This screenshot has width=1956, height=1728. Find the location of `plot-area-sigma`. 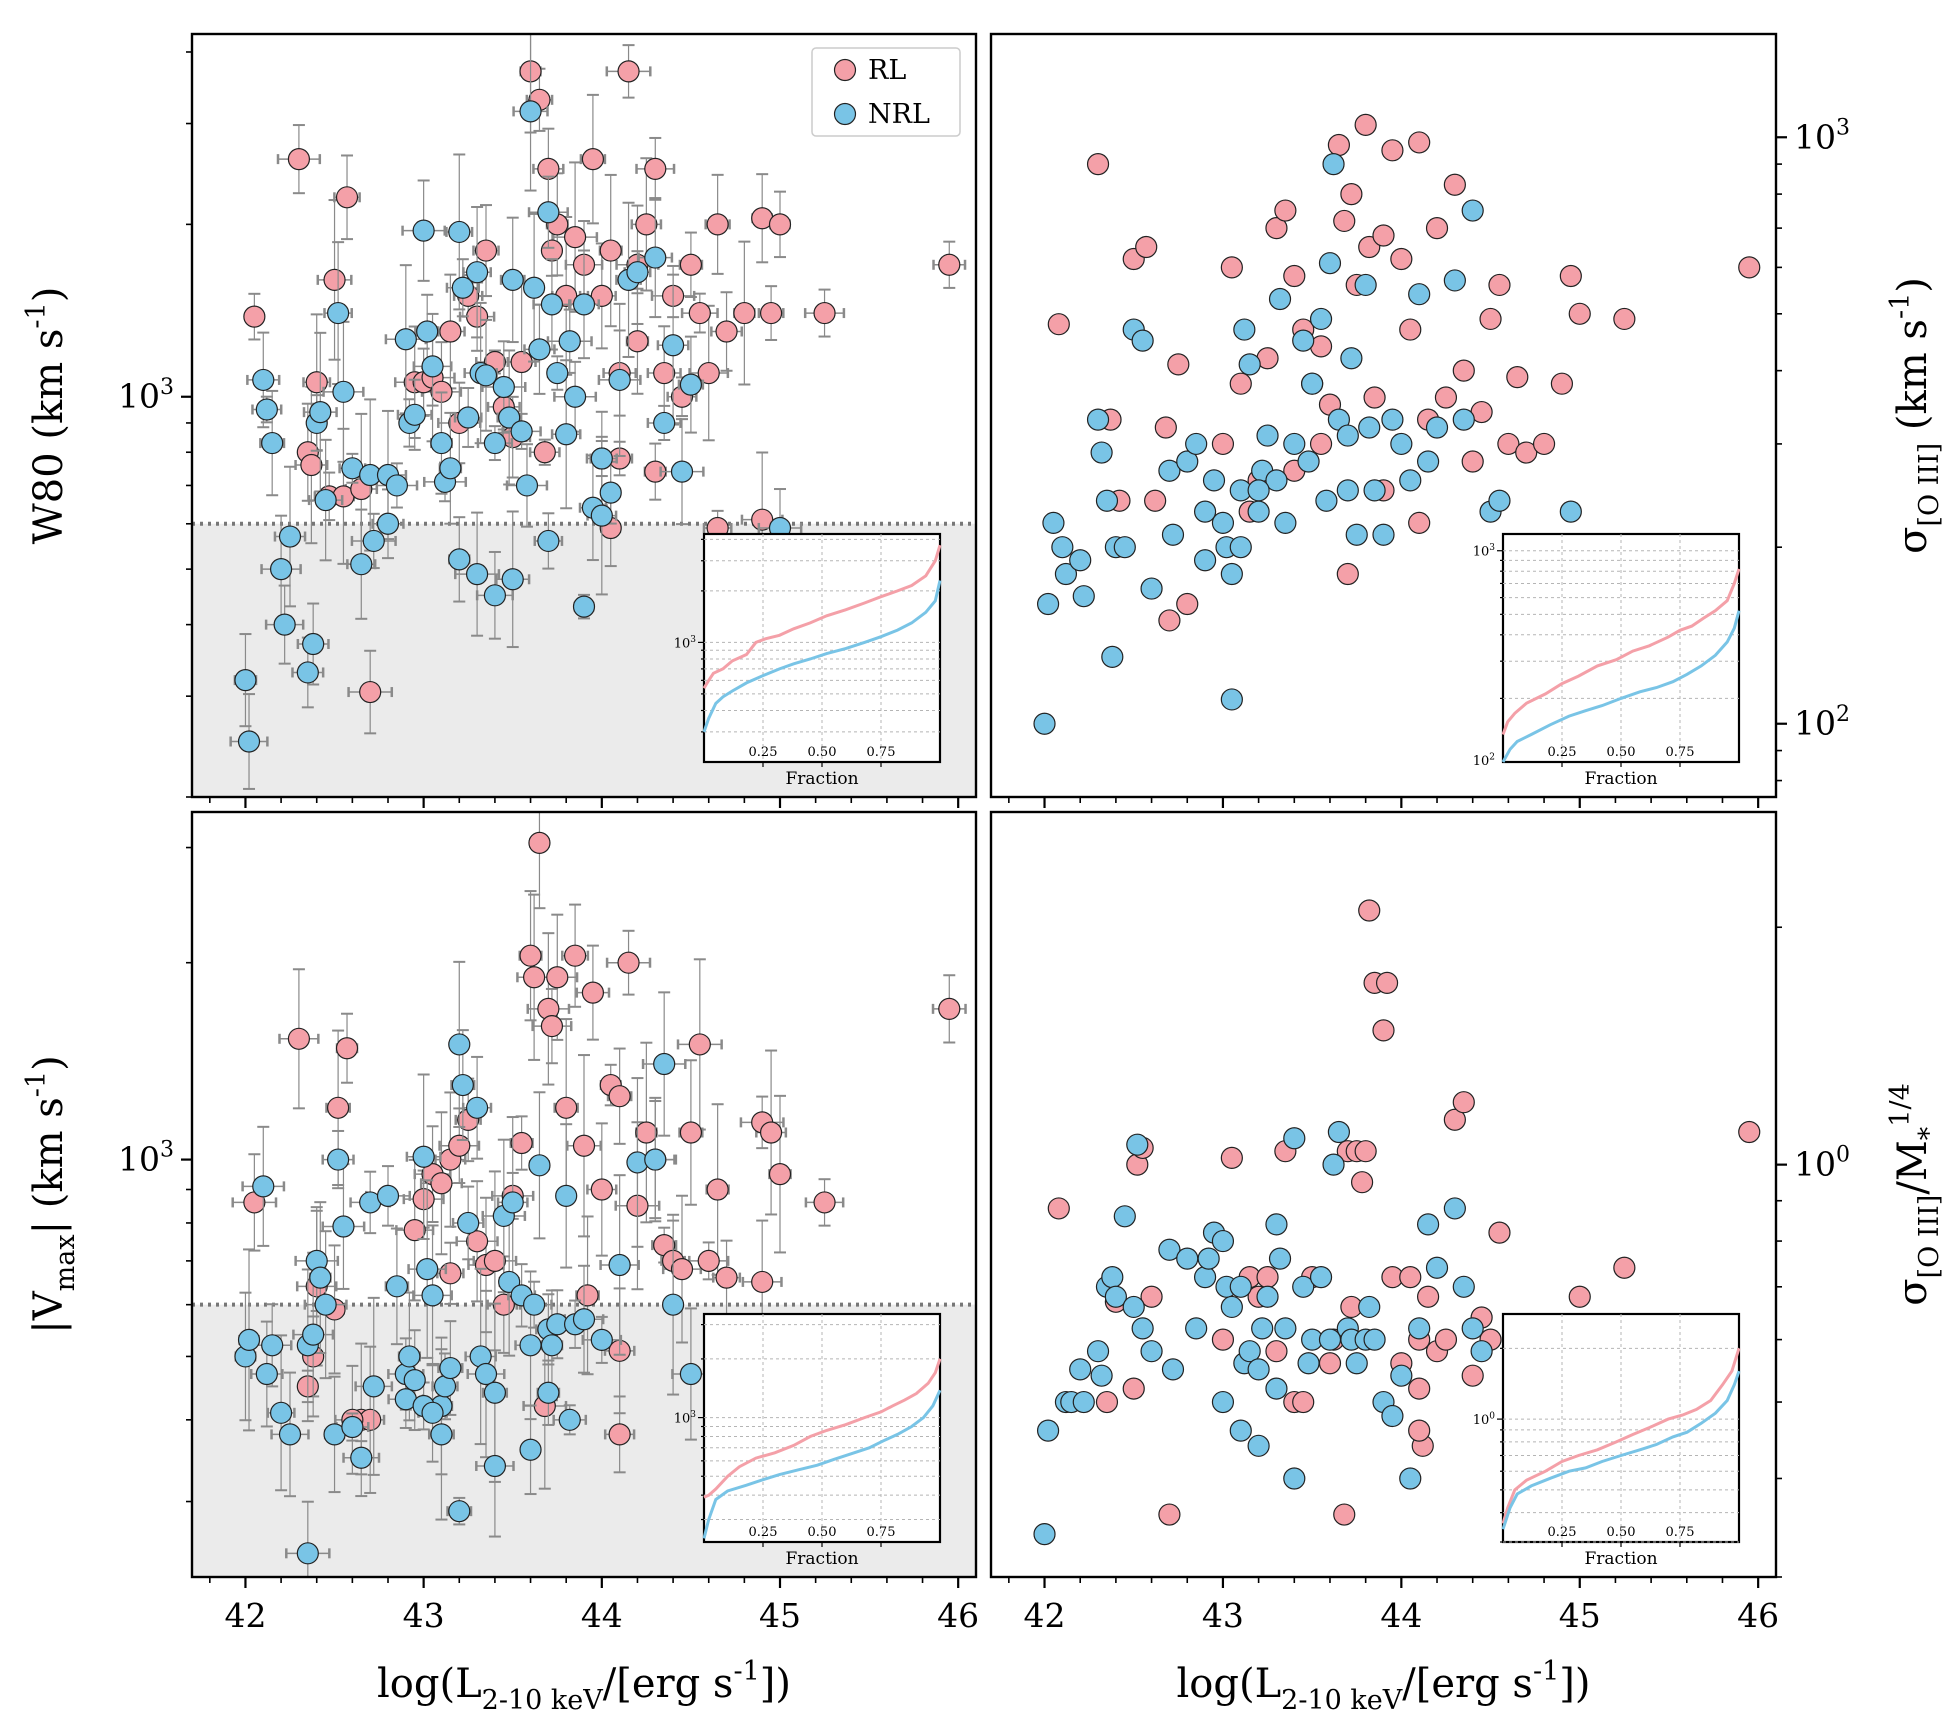

plot-area-sigma is located at coordinates (1397, 424).